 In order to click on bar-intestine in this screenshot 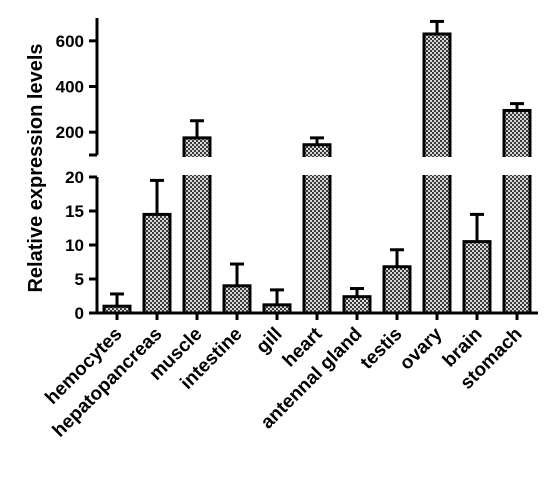, I will do `click(237, 299)`.